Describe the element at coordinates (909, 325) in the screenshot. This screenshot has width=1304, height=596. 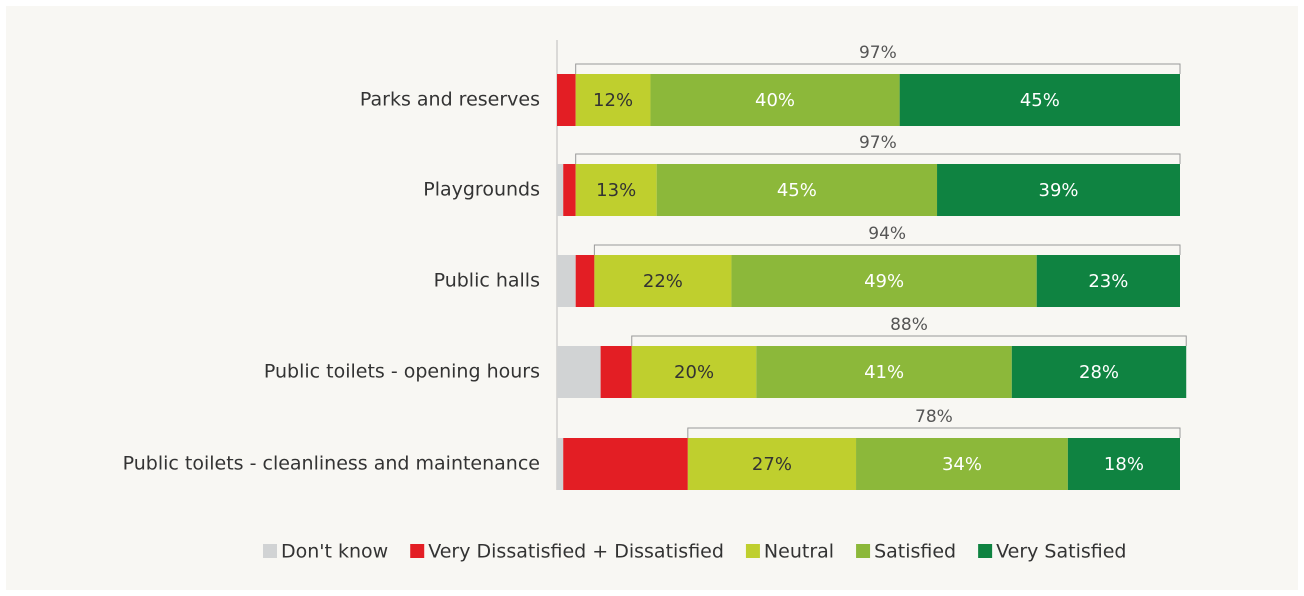
I see `total-label: 88%` at that location.